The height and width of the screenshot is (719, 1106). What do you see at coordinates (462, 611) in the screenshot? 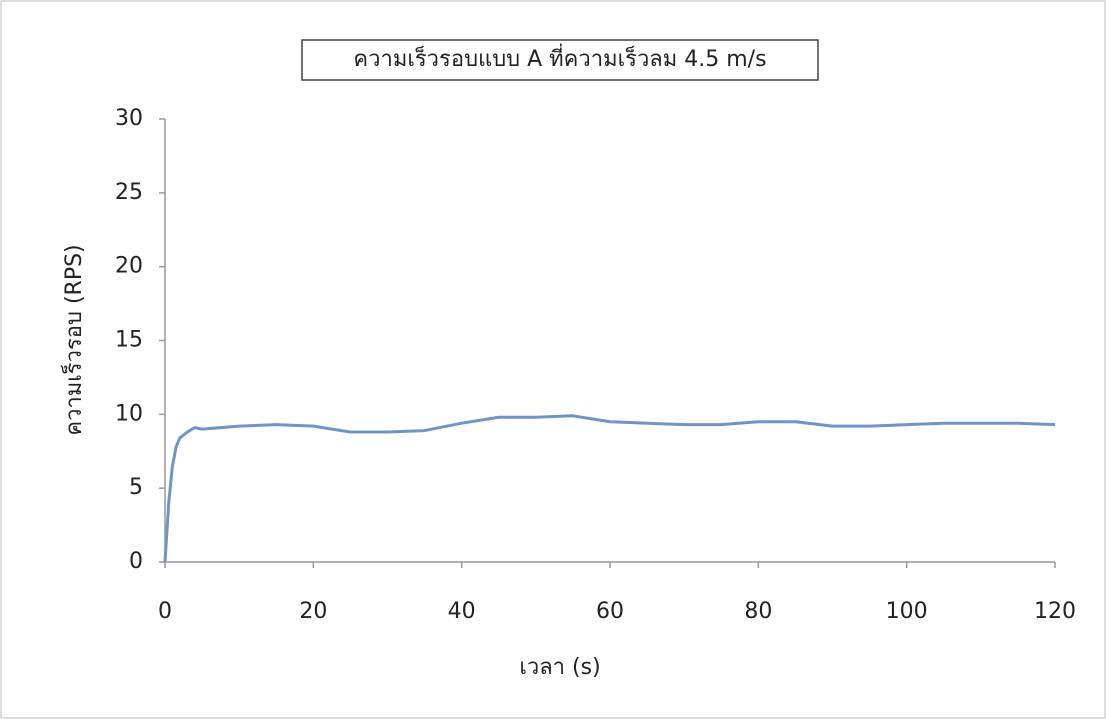
I see `x-tick-label: 40` at bounding box center [462, 611].